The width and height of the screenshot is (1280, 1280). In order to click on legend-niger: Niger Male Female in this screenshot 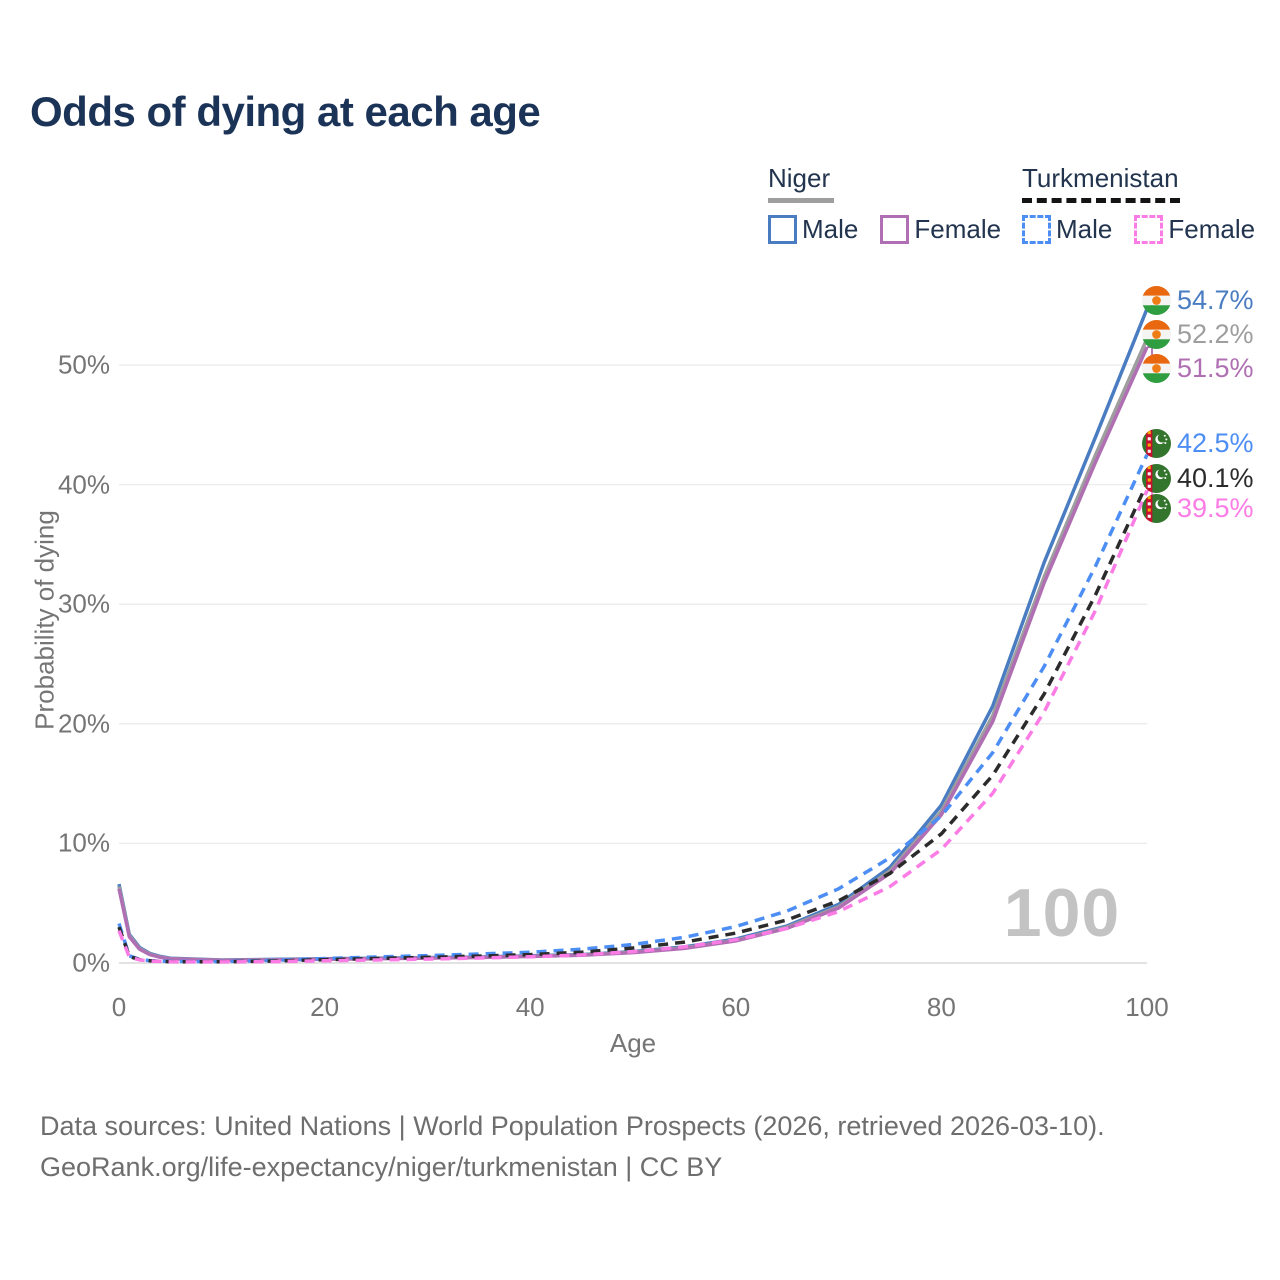, I will do `click(884, 204)`.